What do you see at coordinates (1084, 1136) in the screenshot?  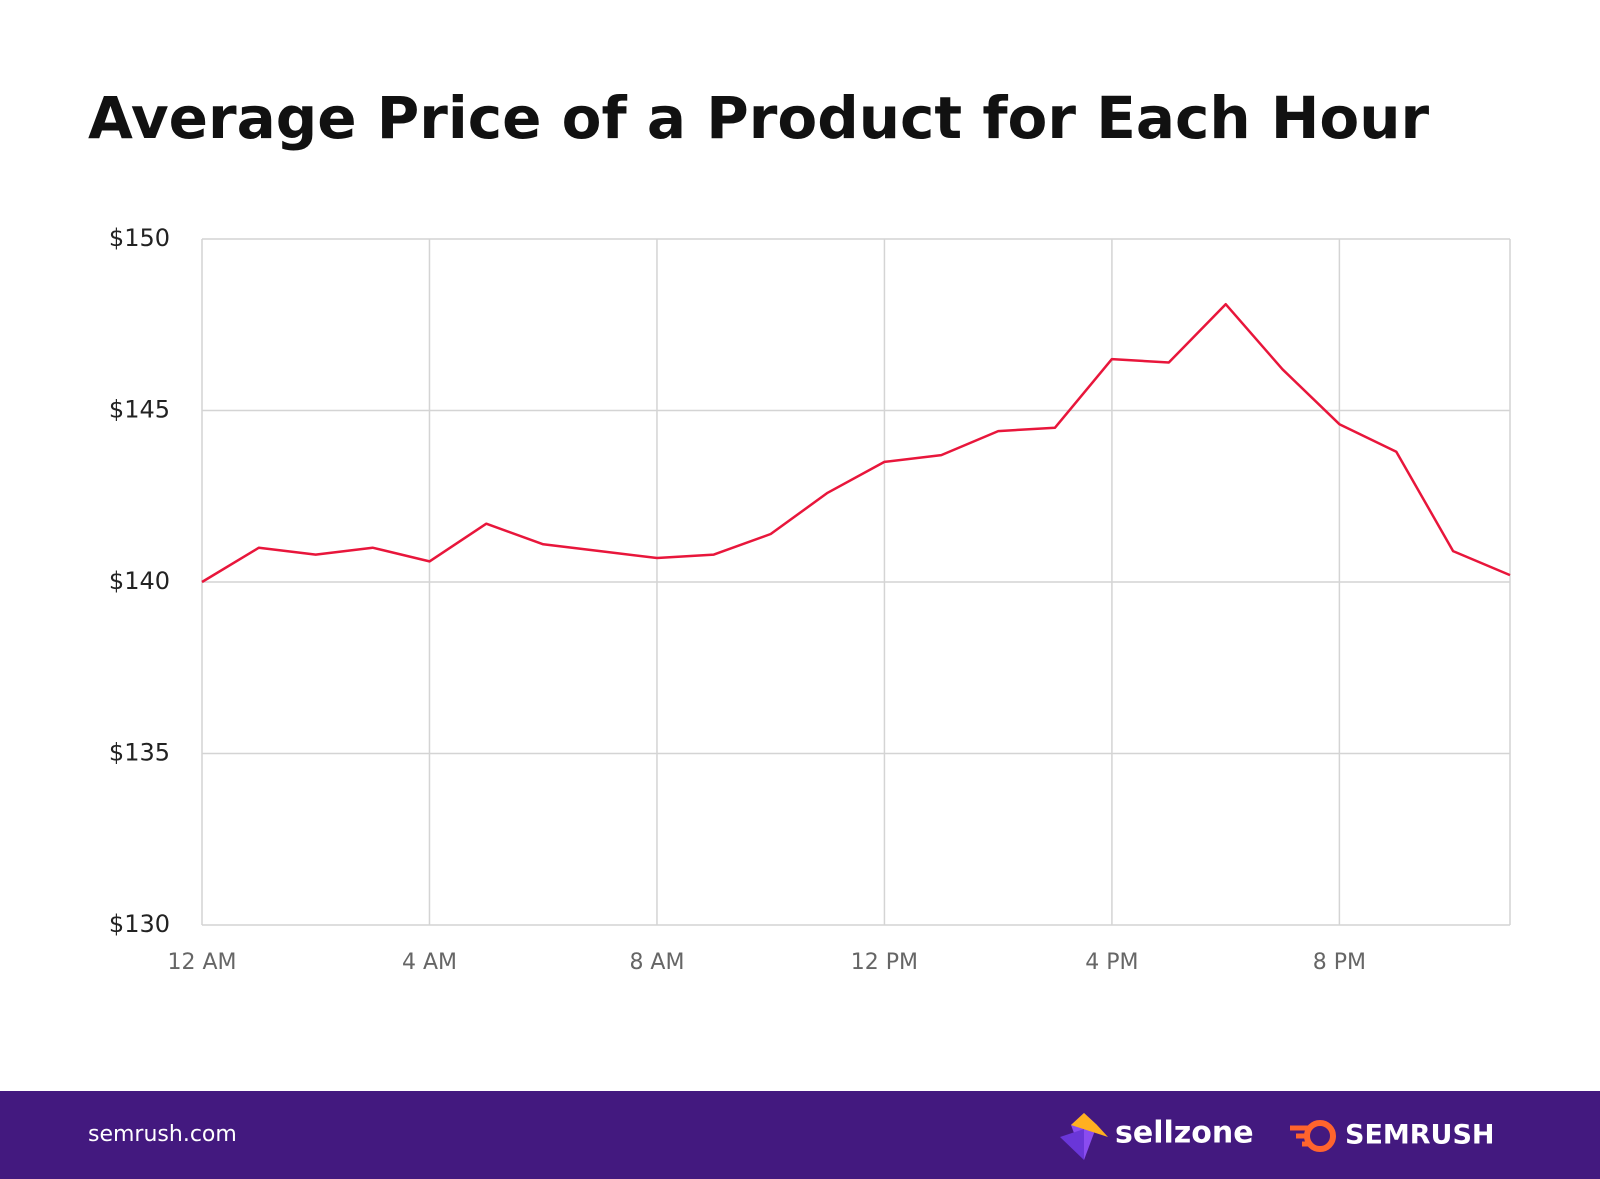 I see `sellzone-icon` at bounding box center [1084, 1136].